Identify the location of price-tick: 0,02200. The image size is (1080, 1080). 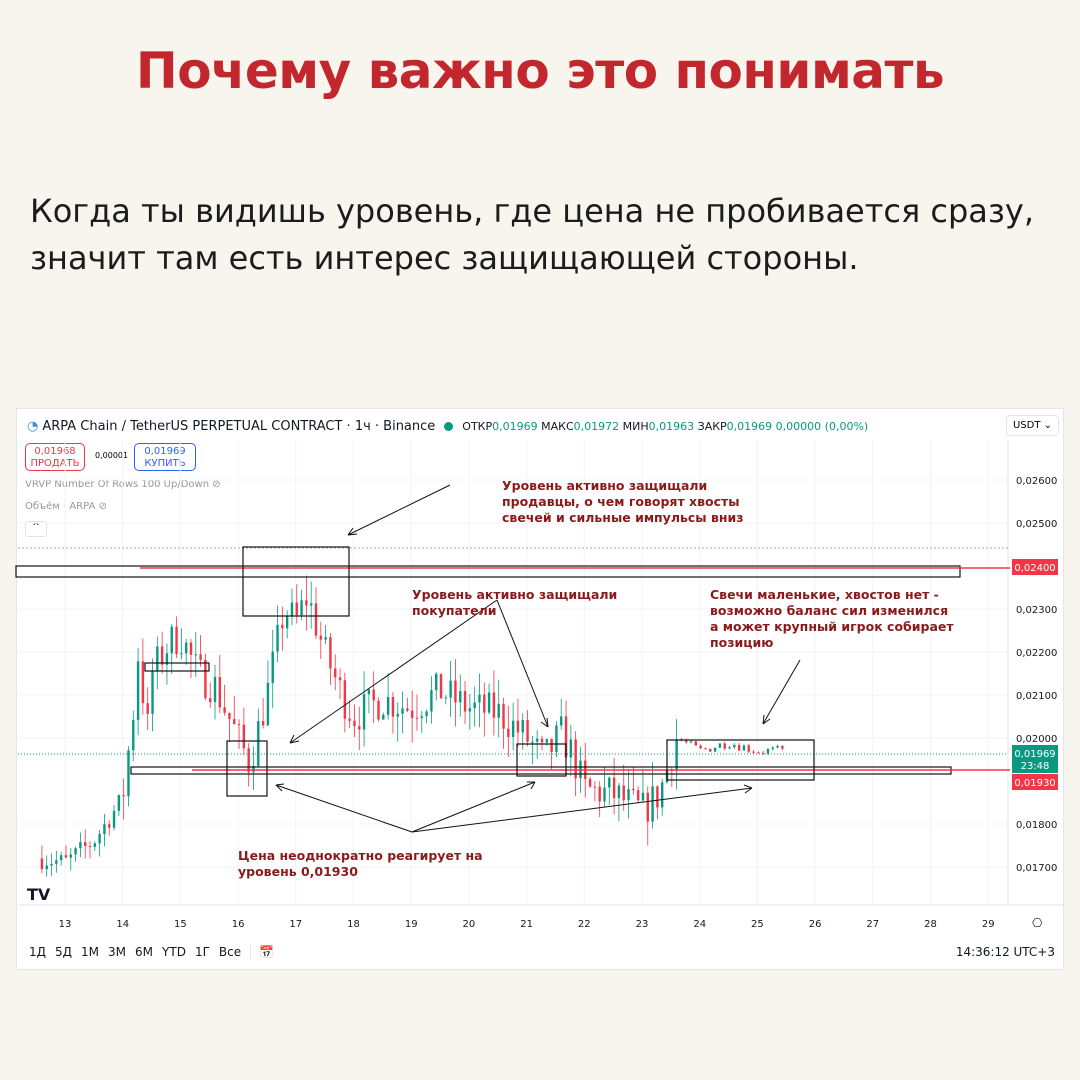
(1036, 653).